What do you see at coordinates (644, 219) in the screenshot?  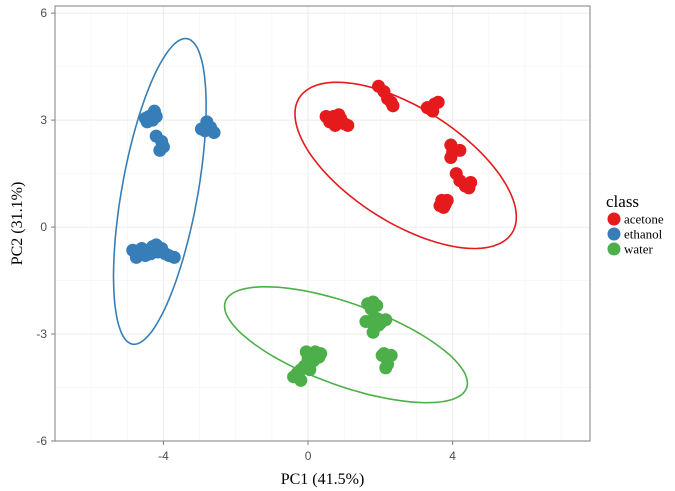 I see `legend-label-acetone: acetone` at bounding box center [644, 219].